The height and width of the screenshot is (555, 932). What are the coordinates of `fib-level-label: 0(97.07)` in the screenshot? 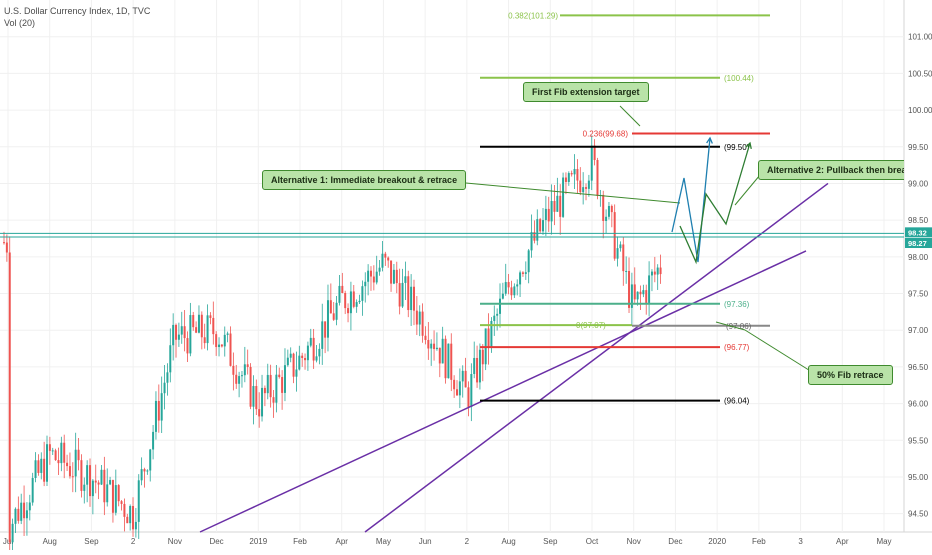 It's located at (591, 325).